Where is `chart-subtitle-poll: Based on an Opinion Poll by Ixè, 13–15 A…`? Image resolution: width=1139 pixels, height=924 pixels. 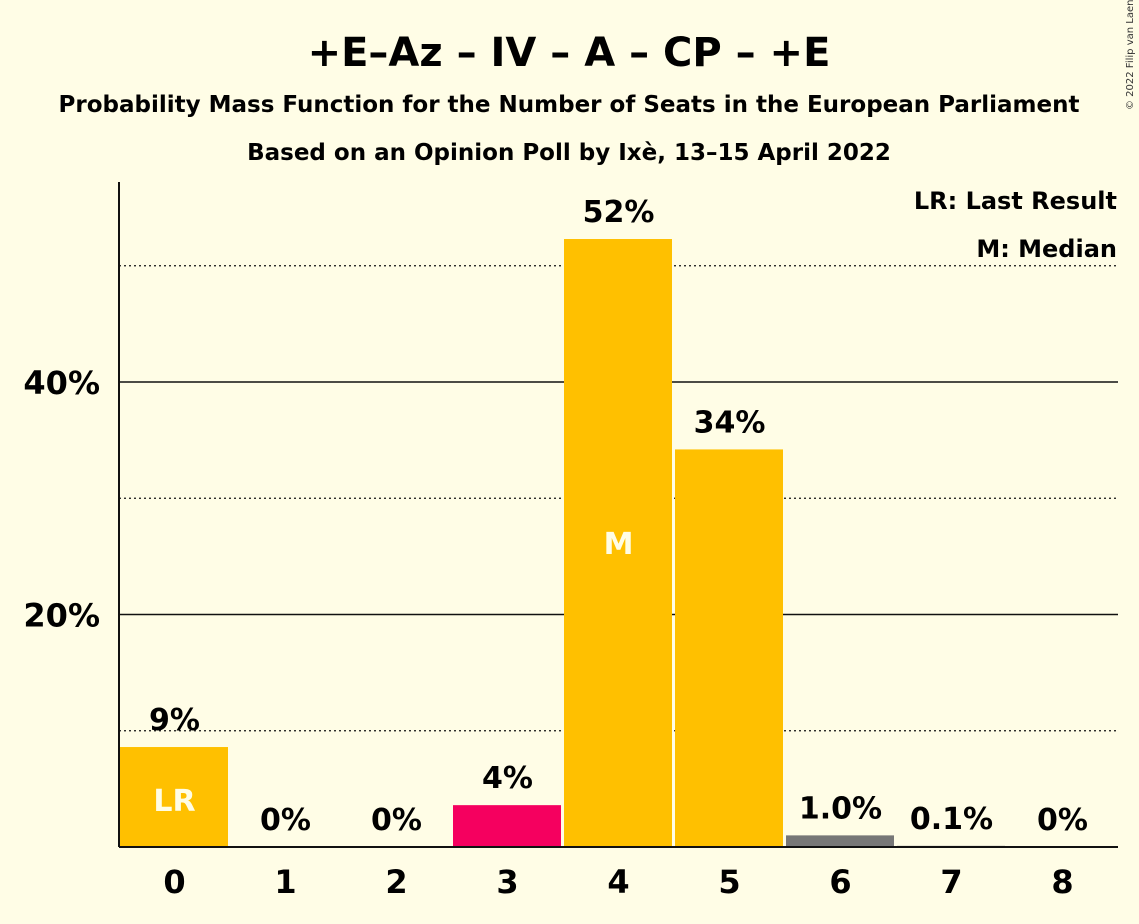
chart-subtitle-poll: Based on an Opinion Poll by Ixè, 13–15 A… is located at coordinates (569, 153).